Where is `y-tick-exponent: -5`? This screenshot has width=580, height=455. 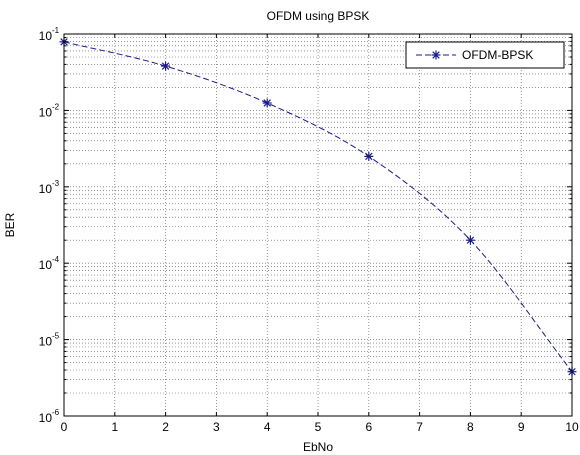
y-tick-exponent: -5 is located at coordinates (56, 336).